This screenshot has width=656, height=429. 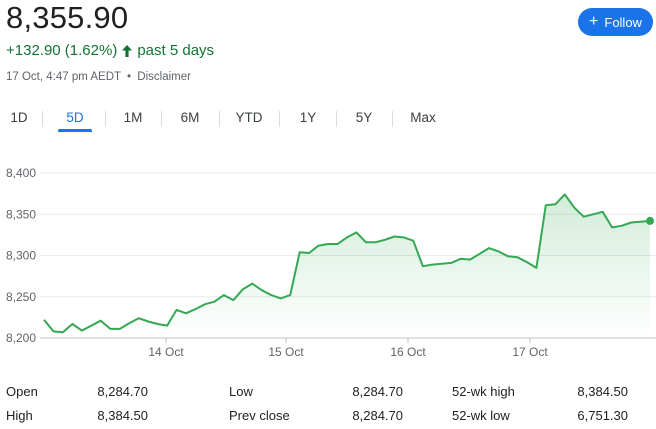 What do you see at coordinates (328, 119) in the screenshot?
I see `range-tabs: 1D 5D 1M 6M YTD 1Y 5Y Max` at bounding box center [328, 119].